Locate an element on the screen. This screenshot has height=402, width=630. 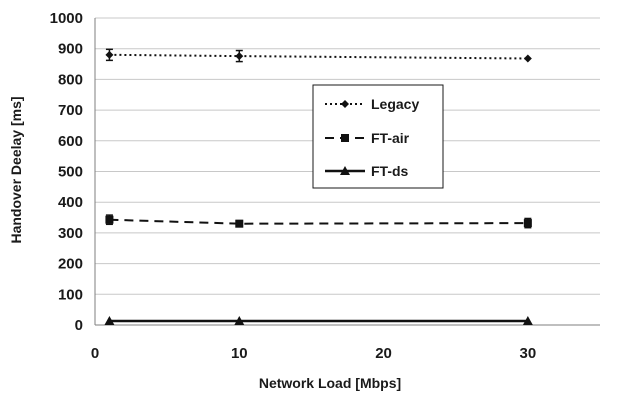
legend-item-ft-air: FT-air is located at coordinates (367, 138).